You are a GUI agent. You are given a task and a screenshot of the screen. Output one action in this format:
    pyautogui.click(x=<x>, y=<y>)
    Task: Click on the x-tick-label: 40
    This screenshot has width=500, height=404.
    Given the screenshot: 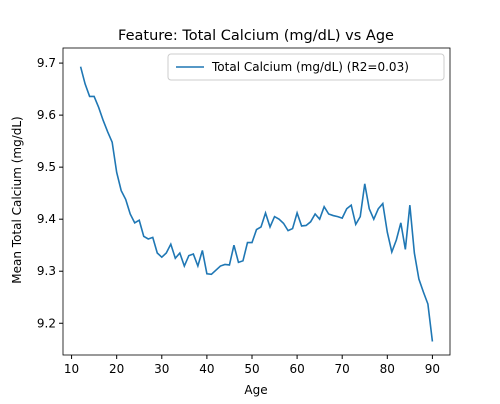 What is the action you would take?
    pyautogui.click(x=206, y=369)
    